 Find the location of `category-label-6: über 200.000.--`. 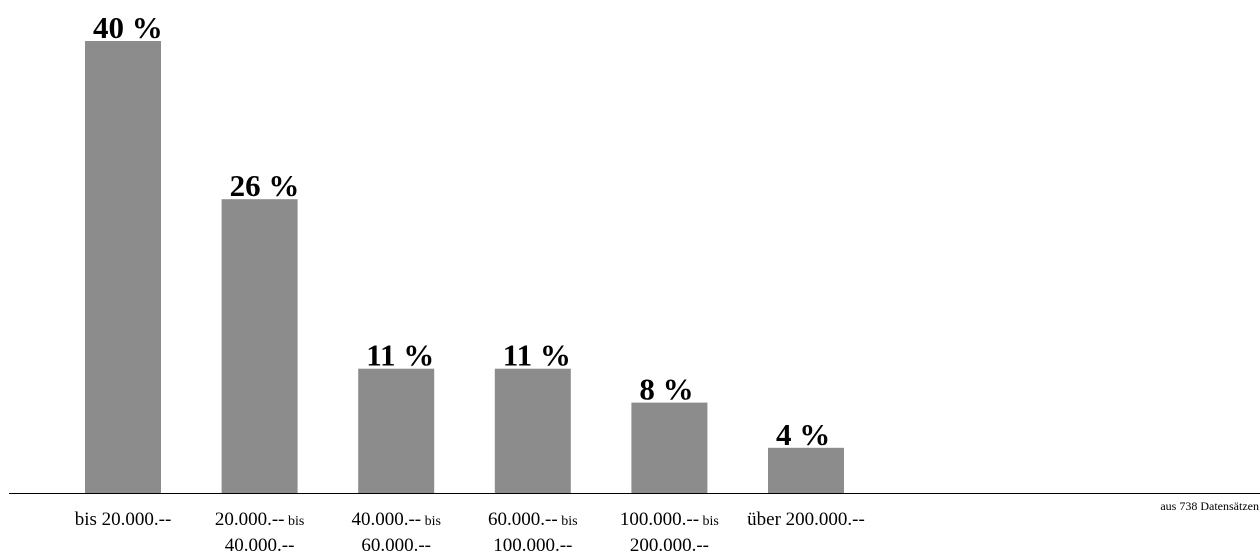

category-label-6: über 200.000.-- is located at coordinates (806, 520).